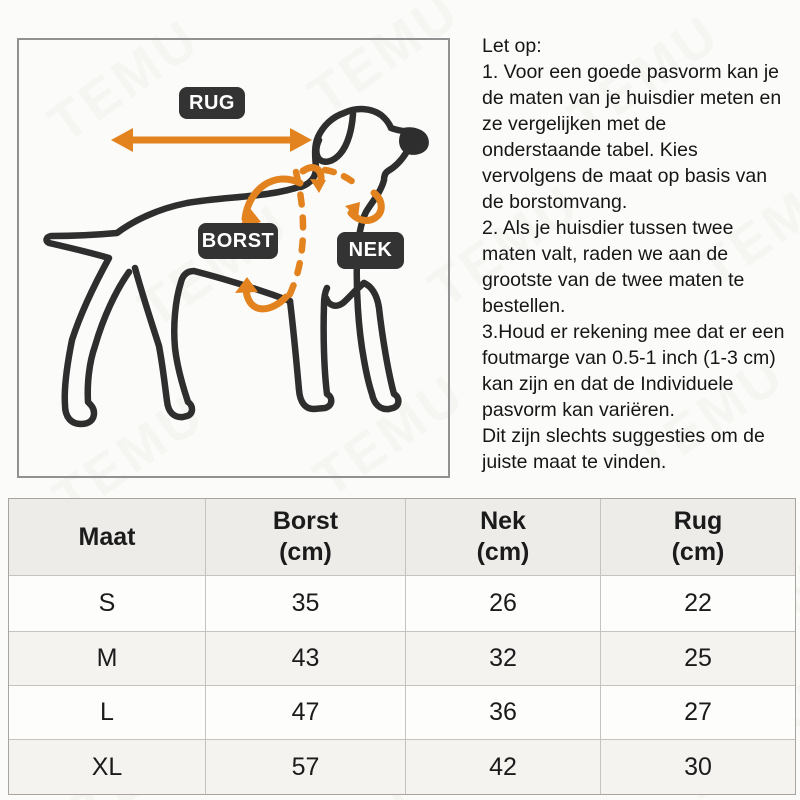  Describe the element at coordinates (246, 285) in the screenshot. I see `borst-arc-arrowhead-bottom` at that location.